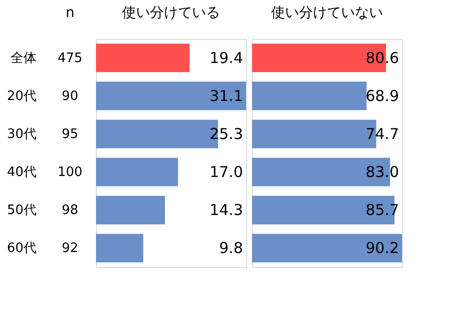 The image size is (467, 325). What do you see at coordinates (70, 248) in the screenshot?
I see `text: 92` at bounding box center [70, 248].